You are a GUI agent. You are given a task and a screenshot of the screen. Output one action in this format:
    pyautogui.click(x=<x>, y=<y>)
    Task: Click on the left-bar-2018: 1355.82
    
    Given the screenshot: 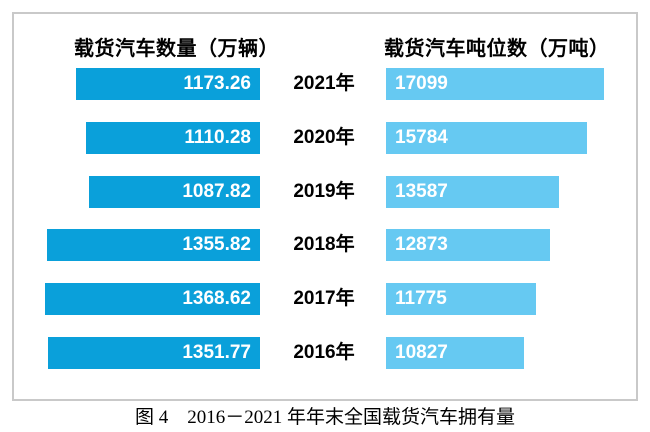 What is the action you would take?
    pyautogui.click(x=153, y=245)
    